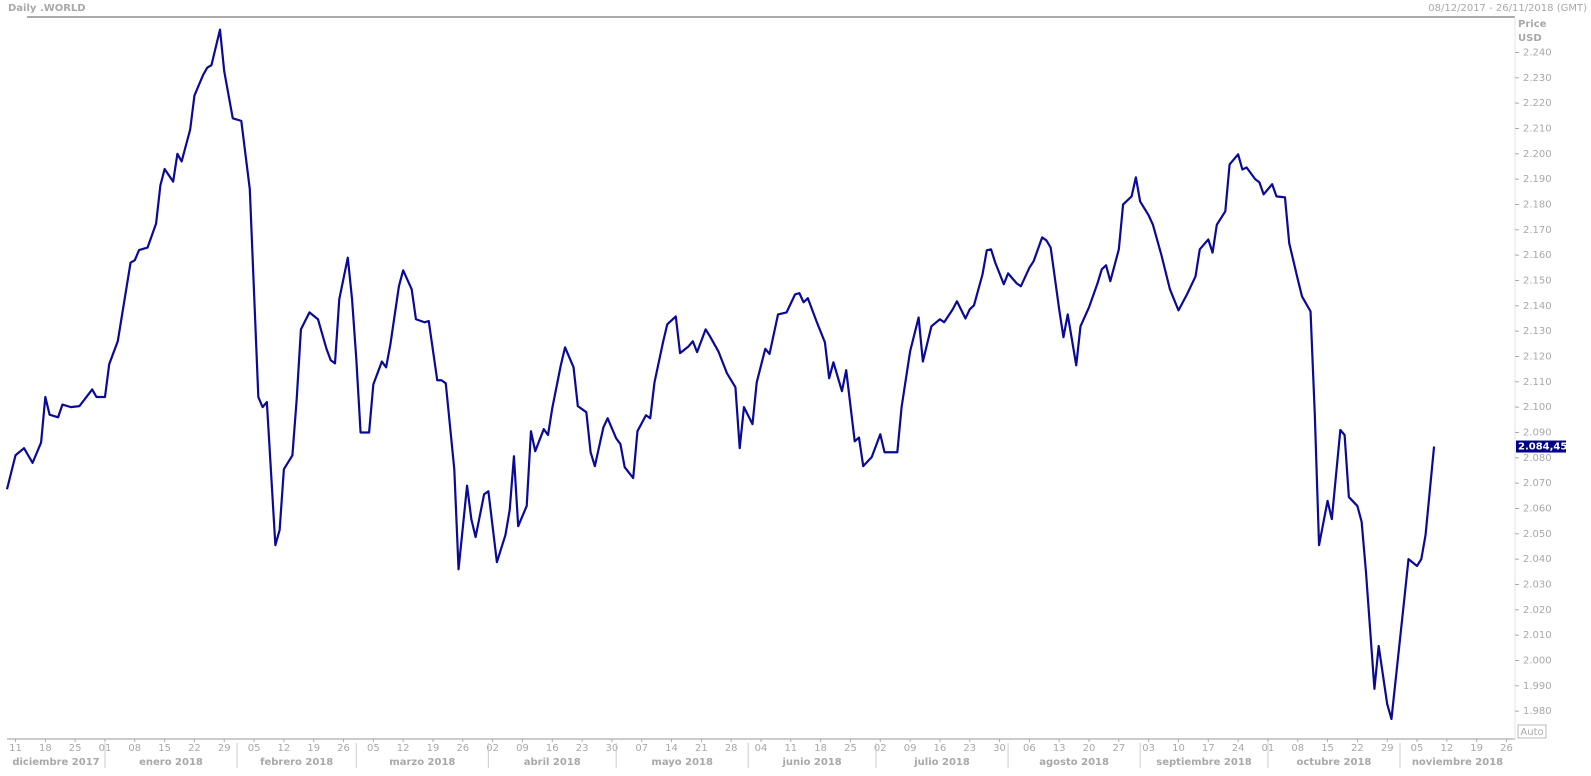 This screenshot has width=1591, height=776. Describe the element at coordinates (701, 748) in the screenshot. I see `x-tick-label: 21` at that location.